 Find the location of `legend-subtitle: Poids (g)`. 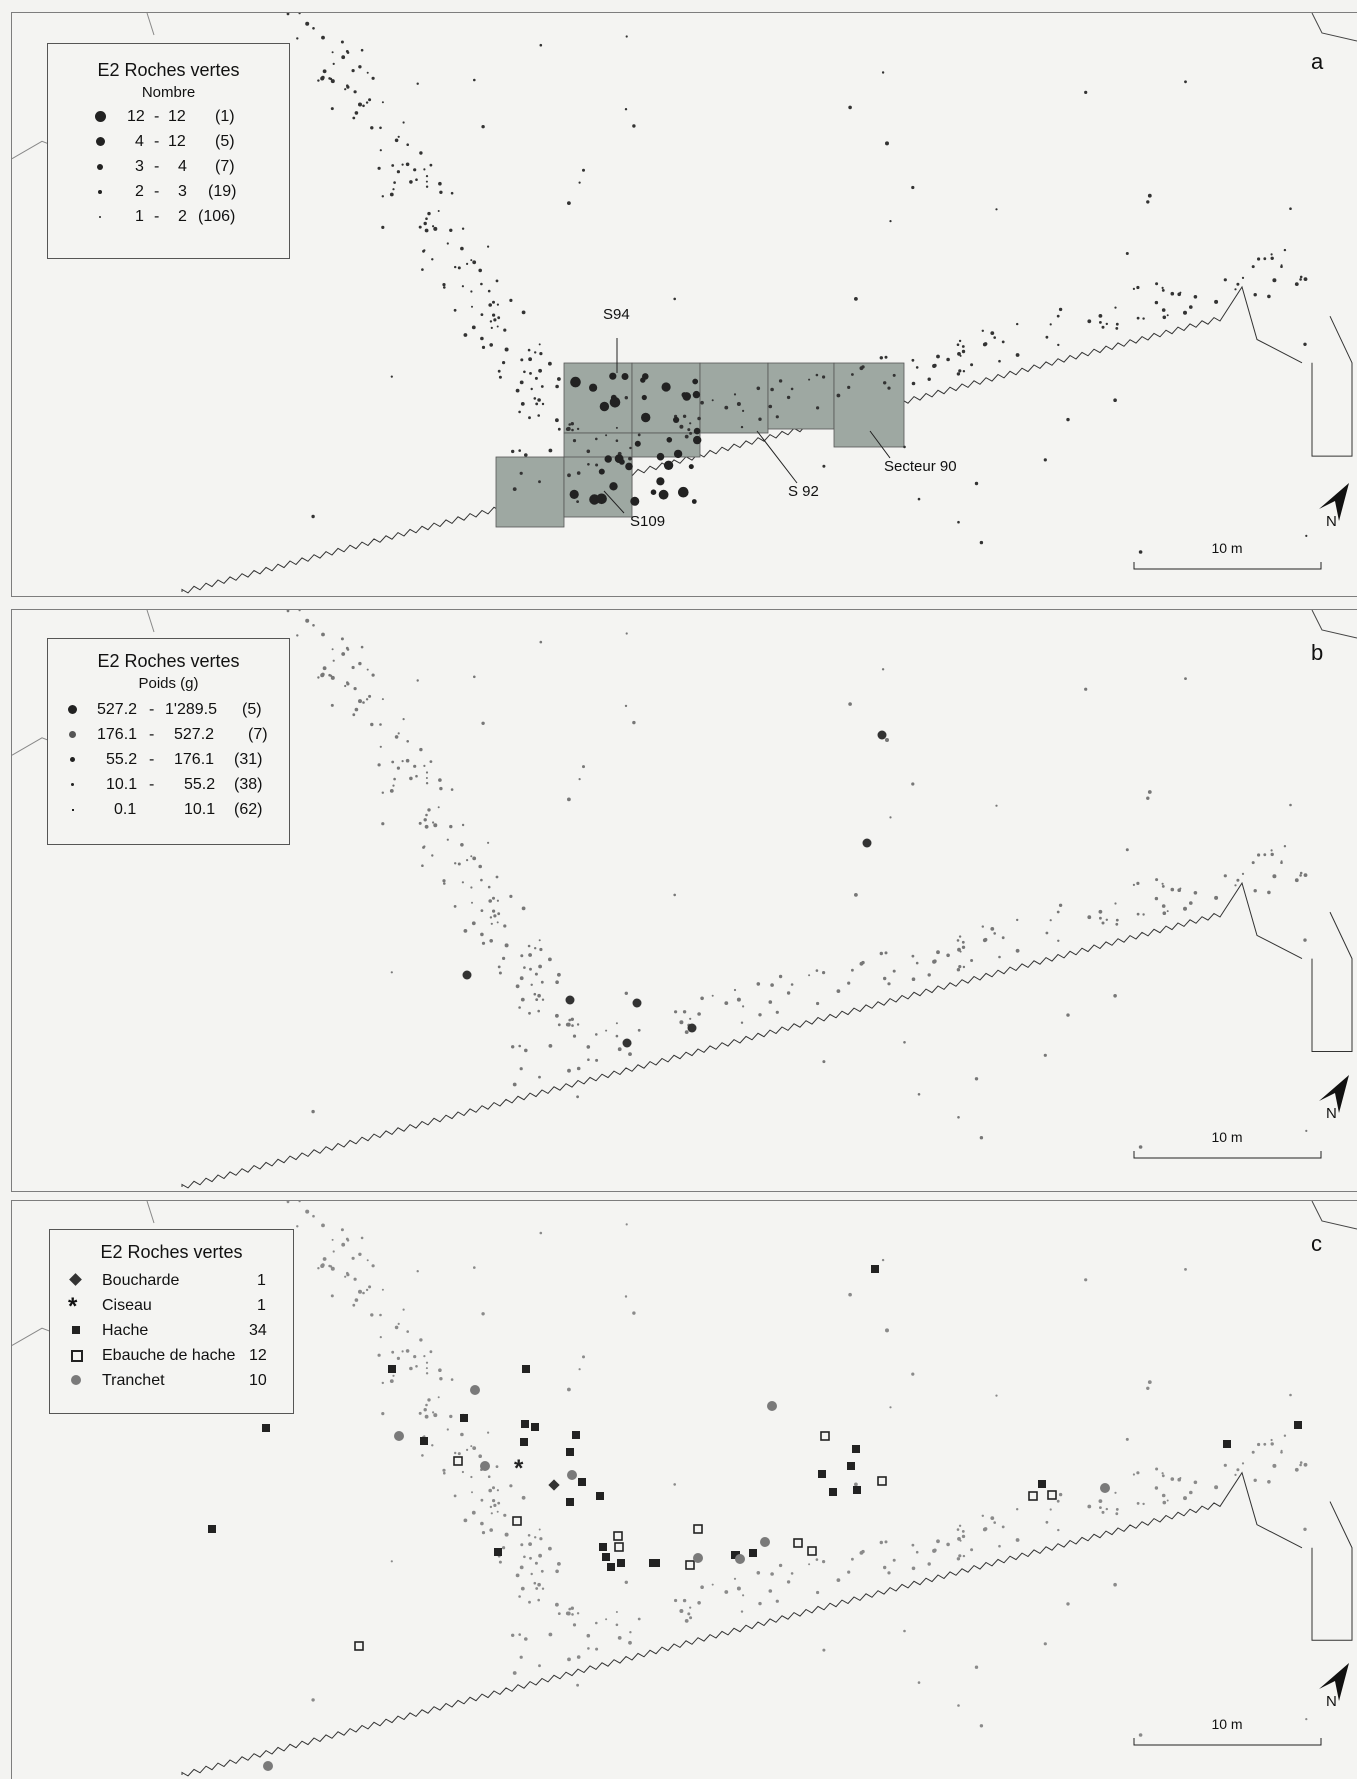

legend-subtitle: Poids (g) is located at coordinates (168, 683).